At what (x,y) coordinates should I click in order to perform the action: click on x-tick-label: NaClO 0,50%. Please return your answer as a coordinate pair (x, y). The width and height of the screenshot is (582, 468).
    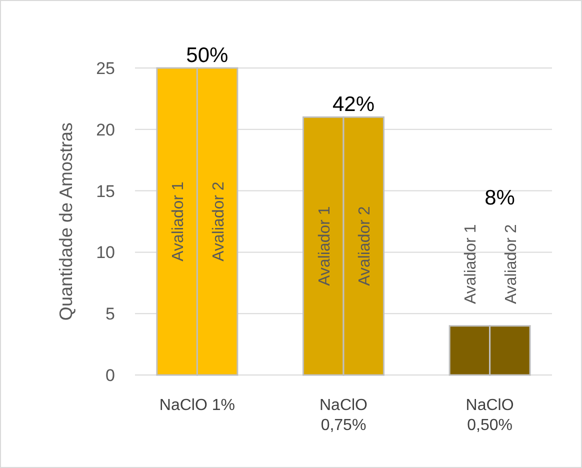
    Looking at the image, I should click on (490, 415).